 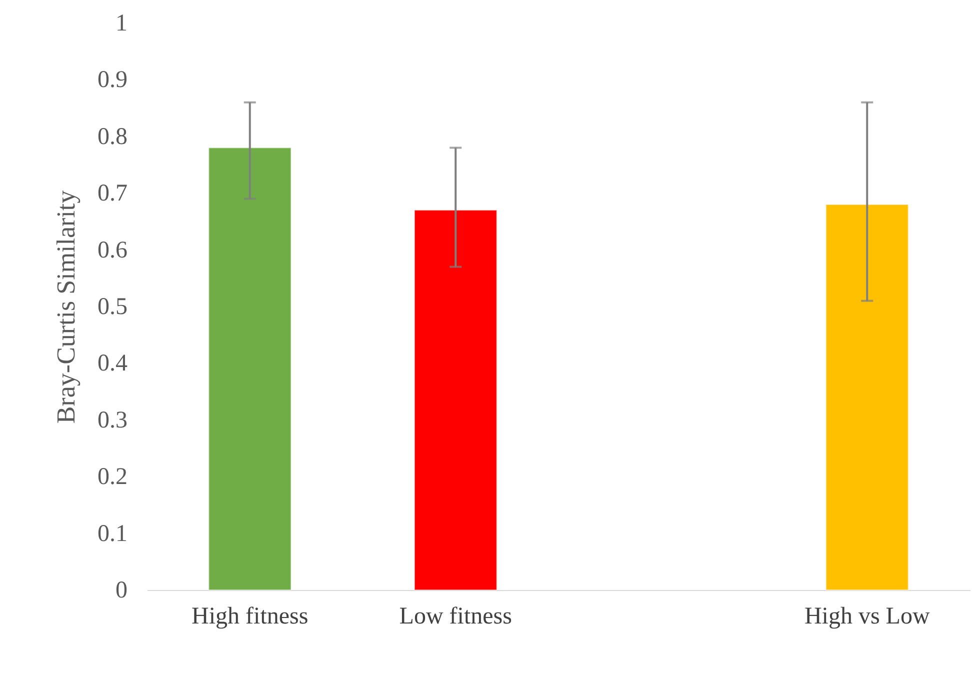 What do you see at coordinates (113, 250) in the screenshot?
I see `y-tick-label: 0.6` at bounding box center [113, 250].